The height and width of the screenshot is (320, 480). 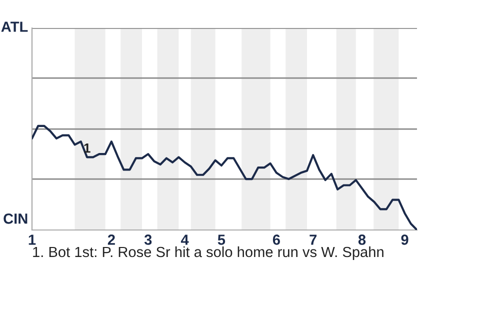 I want to click on text: 1. Bot 1st: P. Rose Sr hit a solo home run vs W. Spahn, so click(x=208, y=253).